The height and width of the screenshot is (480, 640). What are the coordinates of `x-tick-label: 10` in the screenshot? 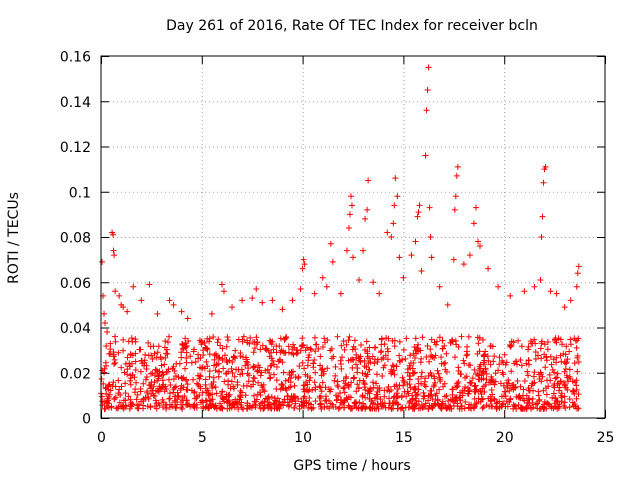 It's located at (303, 438).